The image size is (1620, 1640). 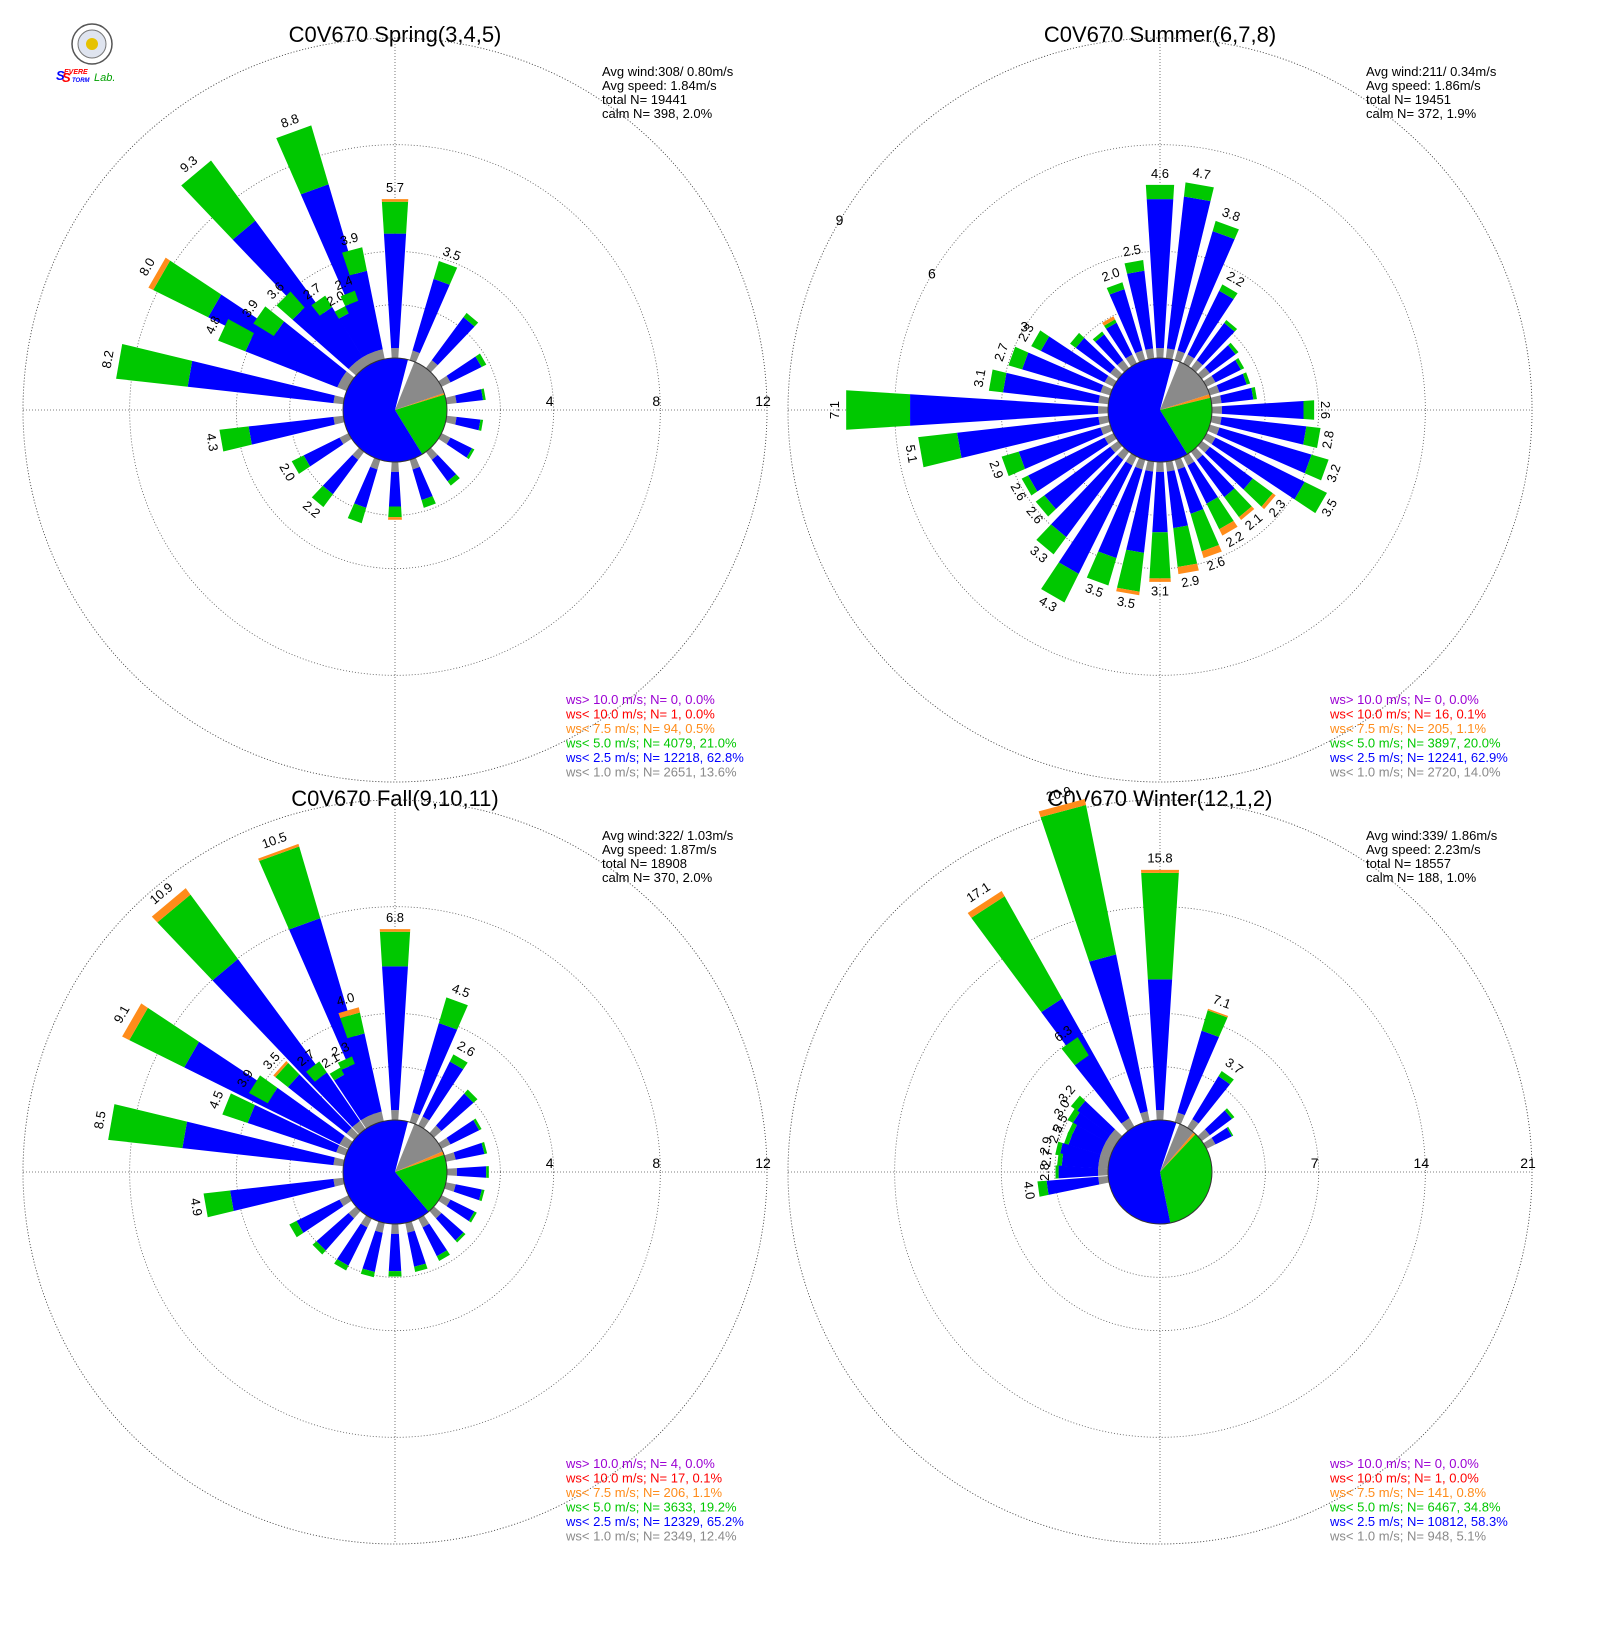 I want to click on svg-text: TORM, so click(x=81, y=81).